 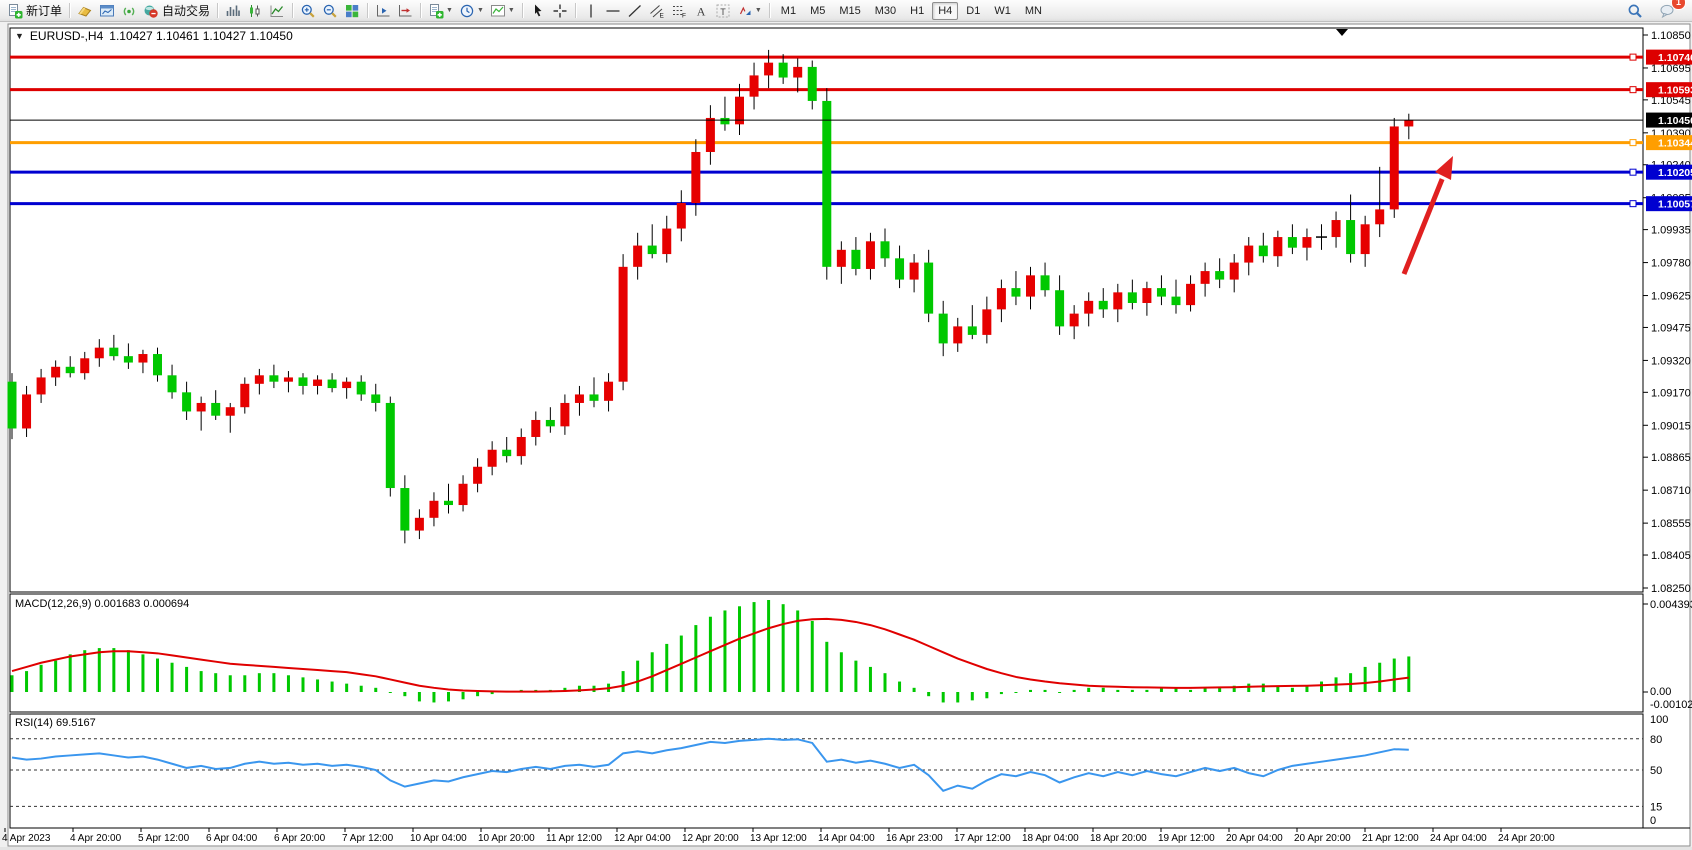 I want to click on chart-shift-button-icon, so click(x=405, y=11).